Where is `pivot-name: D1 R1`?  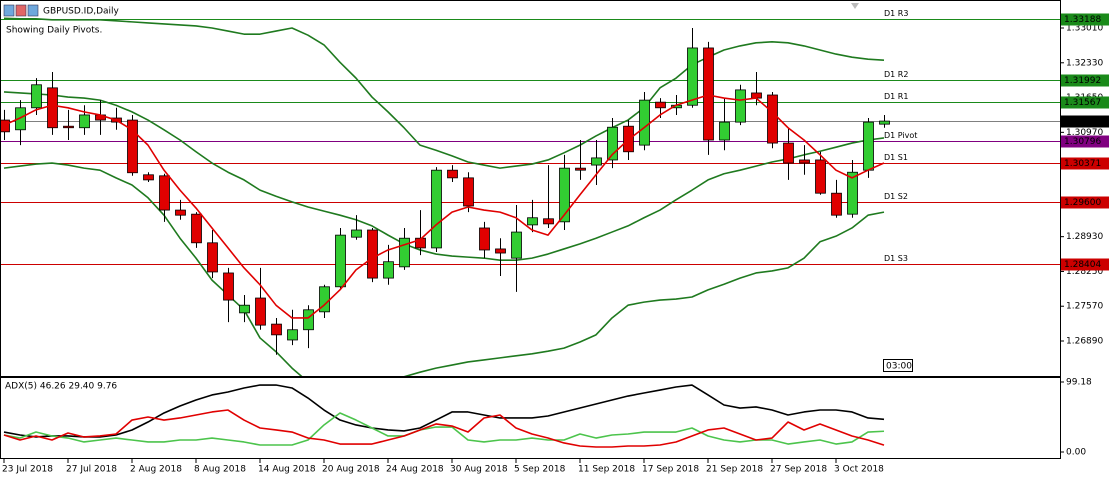 pivot-name: D1 R1 is located at coordinates (896, 96).